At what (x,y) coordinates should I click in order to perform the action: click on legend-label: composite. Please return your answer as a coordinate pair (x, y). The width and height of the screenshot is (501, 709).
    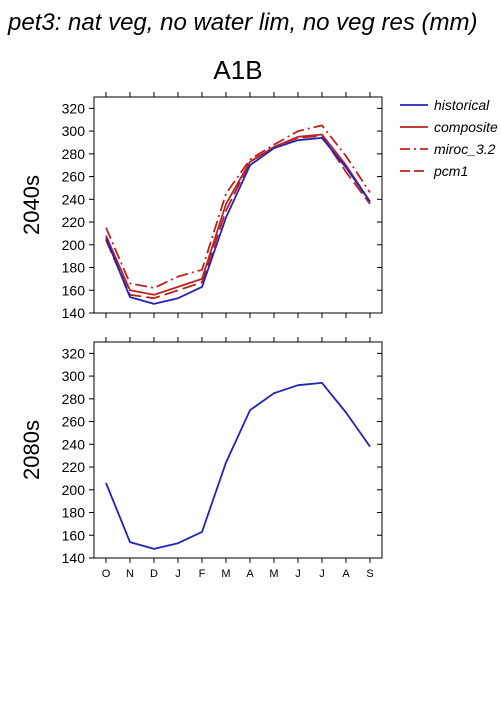
    Looking at the image, I should click on (466, 127).